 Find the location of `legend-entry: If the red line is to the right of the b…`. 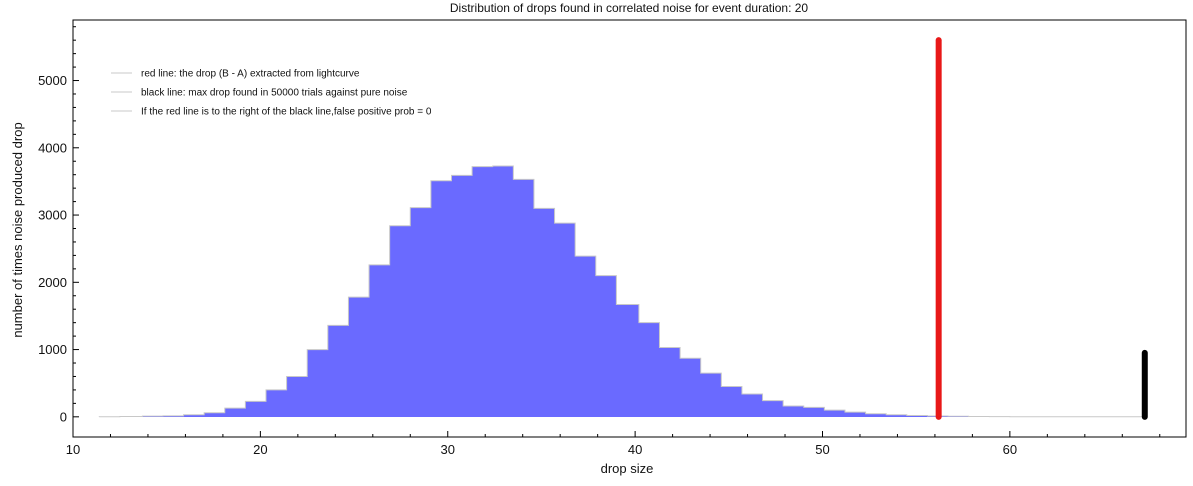

legend-entry: If the red line is to the right of the b… is located at coordinates (286, 112).